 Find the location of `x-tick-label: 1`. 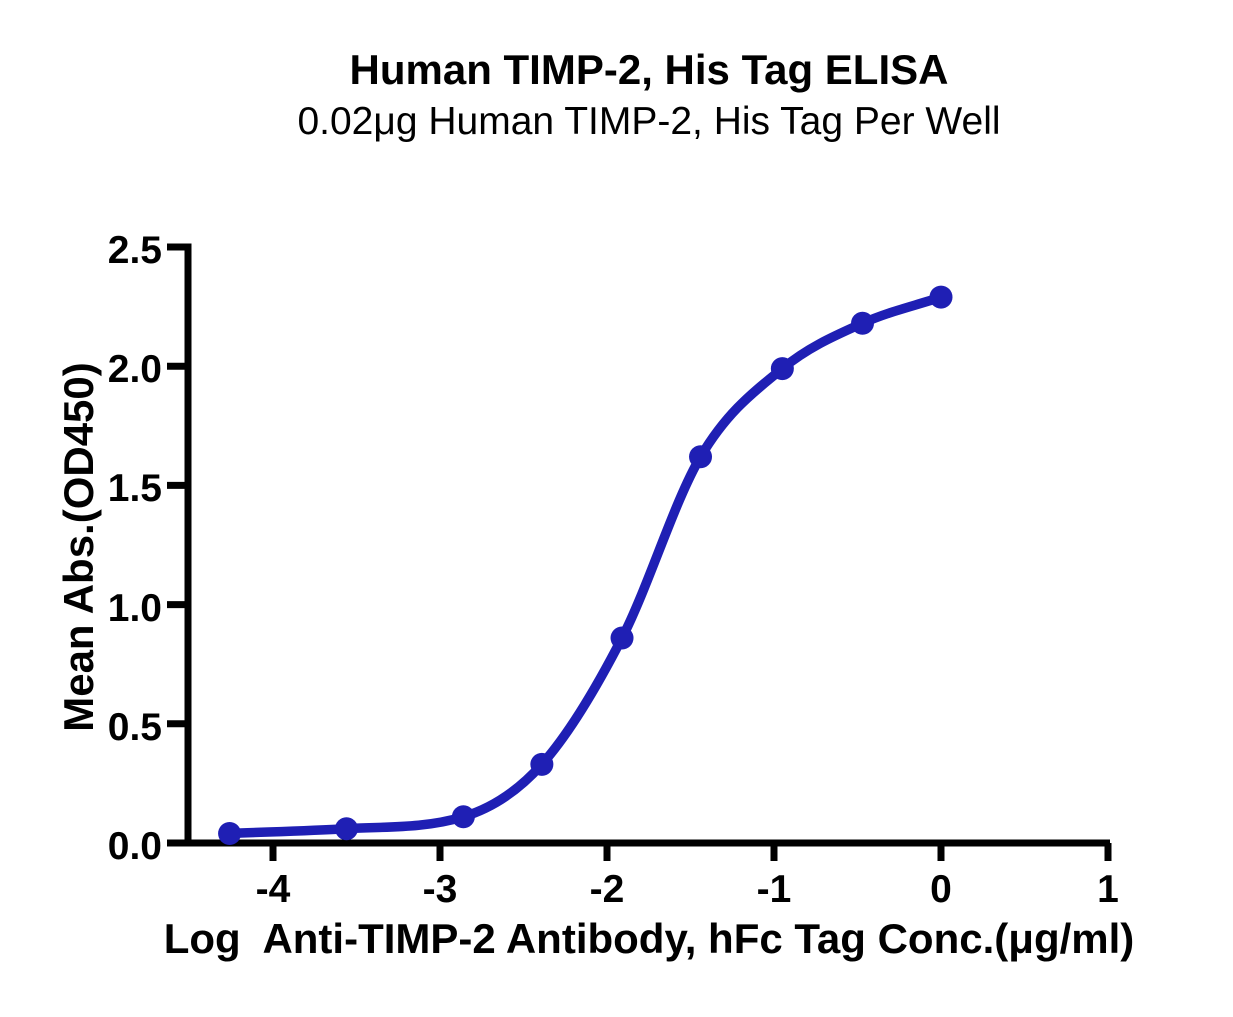

x-tick-label: 1 is located at coordinates (1108, 889).